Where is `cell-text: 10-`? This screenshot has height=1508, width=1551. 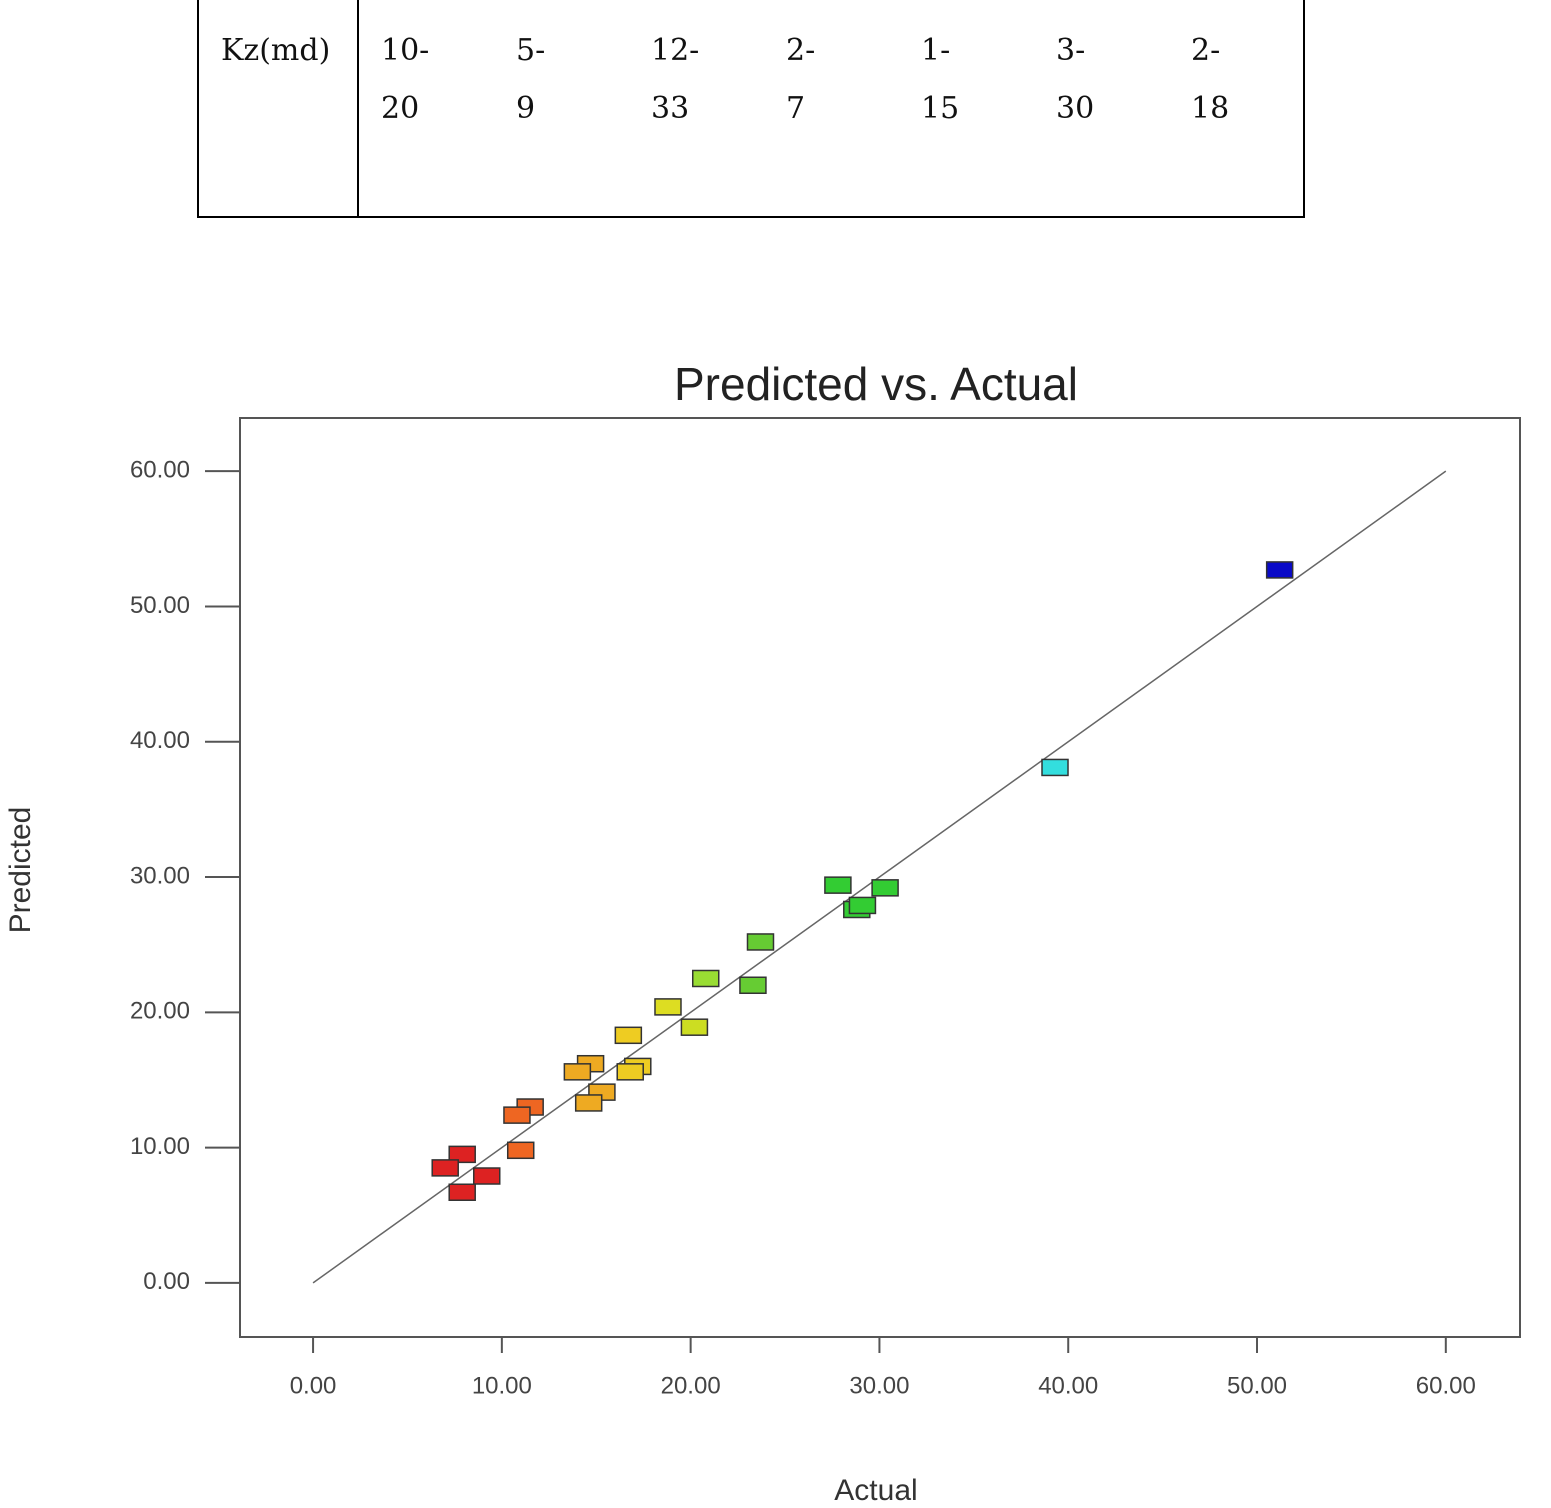 cell-text: 10- is located at coordinates (405, 50).